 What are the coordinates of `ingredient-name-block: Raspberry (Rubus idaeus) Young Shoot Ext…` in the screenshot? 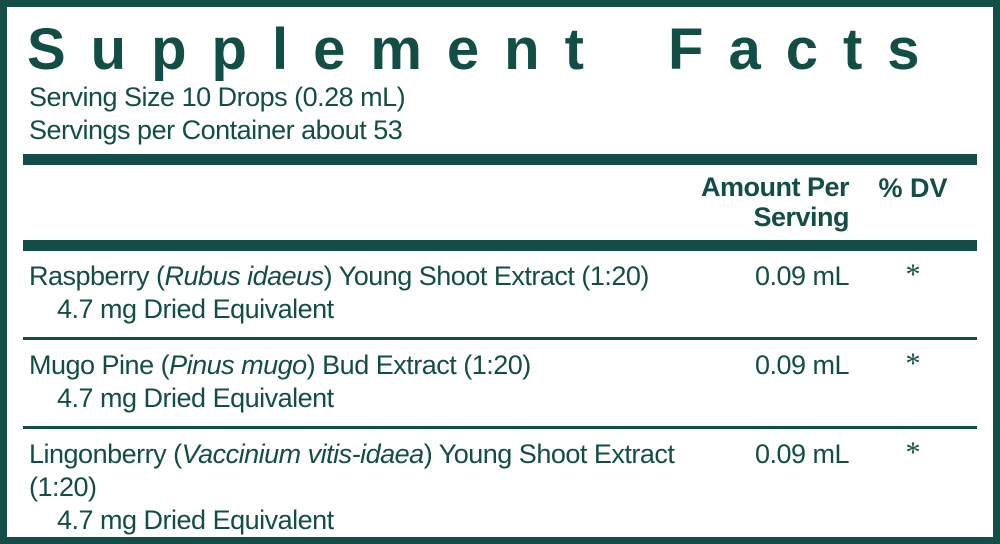 It's located at (378, 293).